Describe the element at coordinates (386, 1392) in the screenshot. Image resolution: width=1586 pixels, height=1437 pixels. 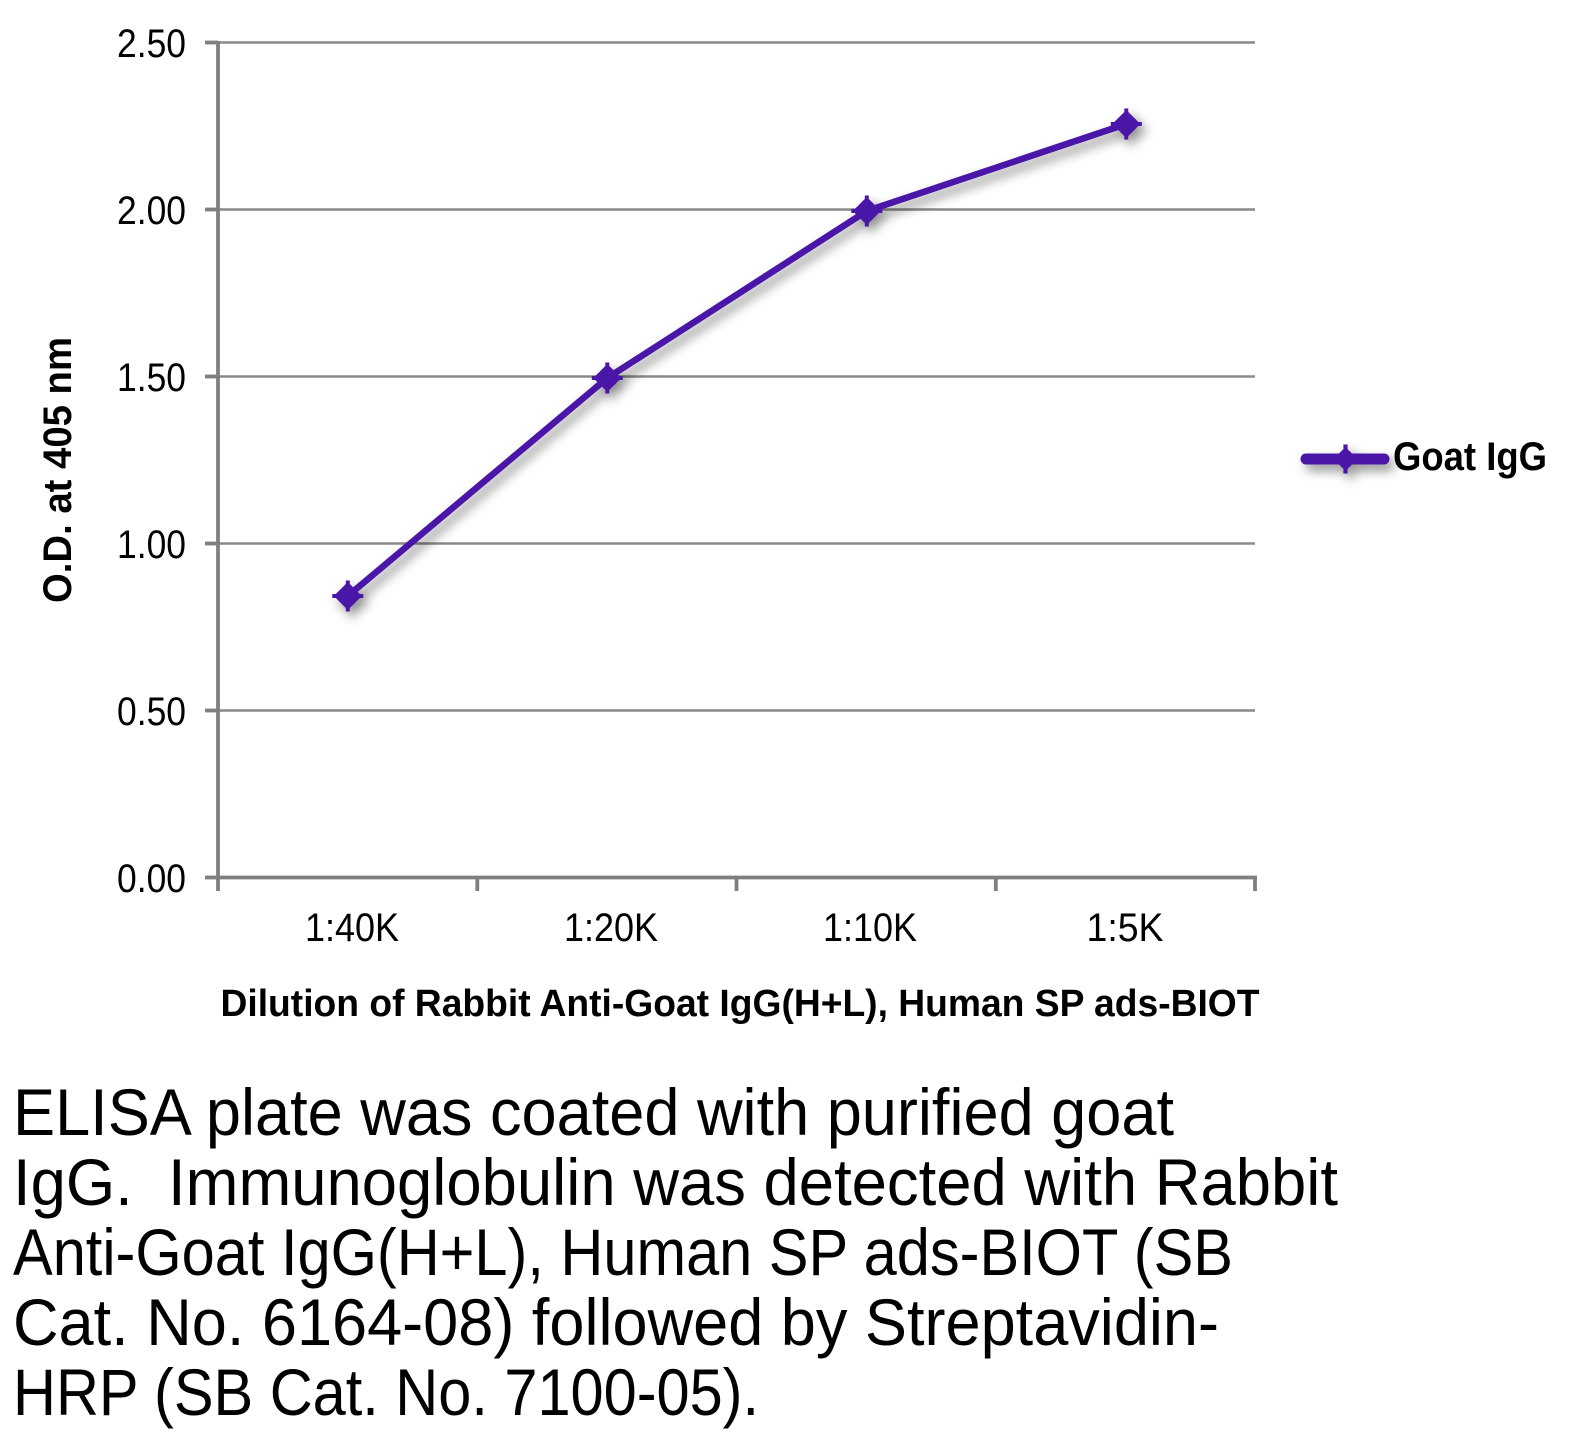
I see `svg-text: HRP (SB Cat. No. 7100-05).` at that location.